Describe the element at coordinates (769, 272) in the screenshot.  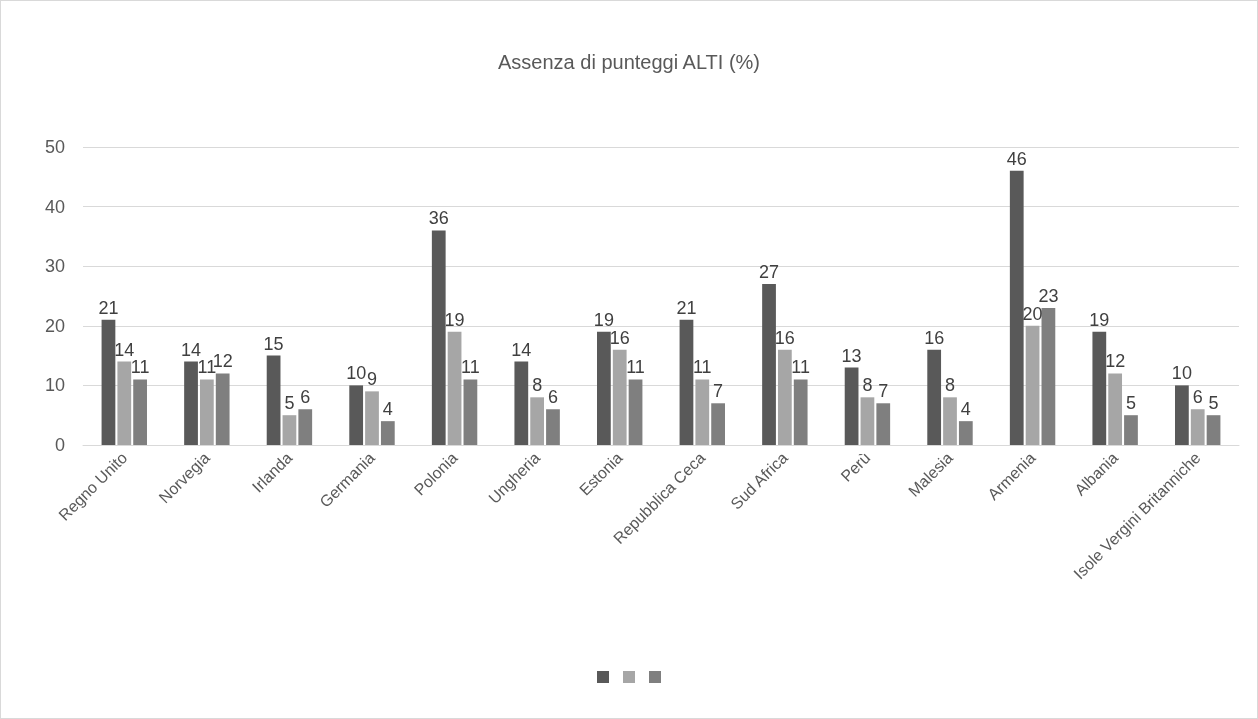
I see `data-label: 27` at that location.